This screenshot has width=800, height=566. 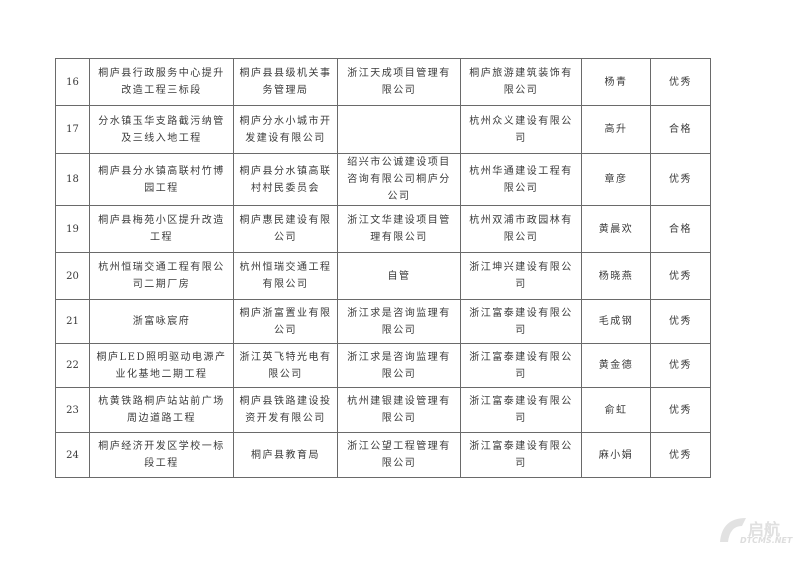 What do you see at coordinates (616, 365) in the screenshot?
I see `cell-manager: 黄金德` at bounding box center [616, 365].